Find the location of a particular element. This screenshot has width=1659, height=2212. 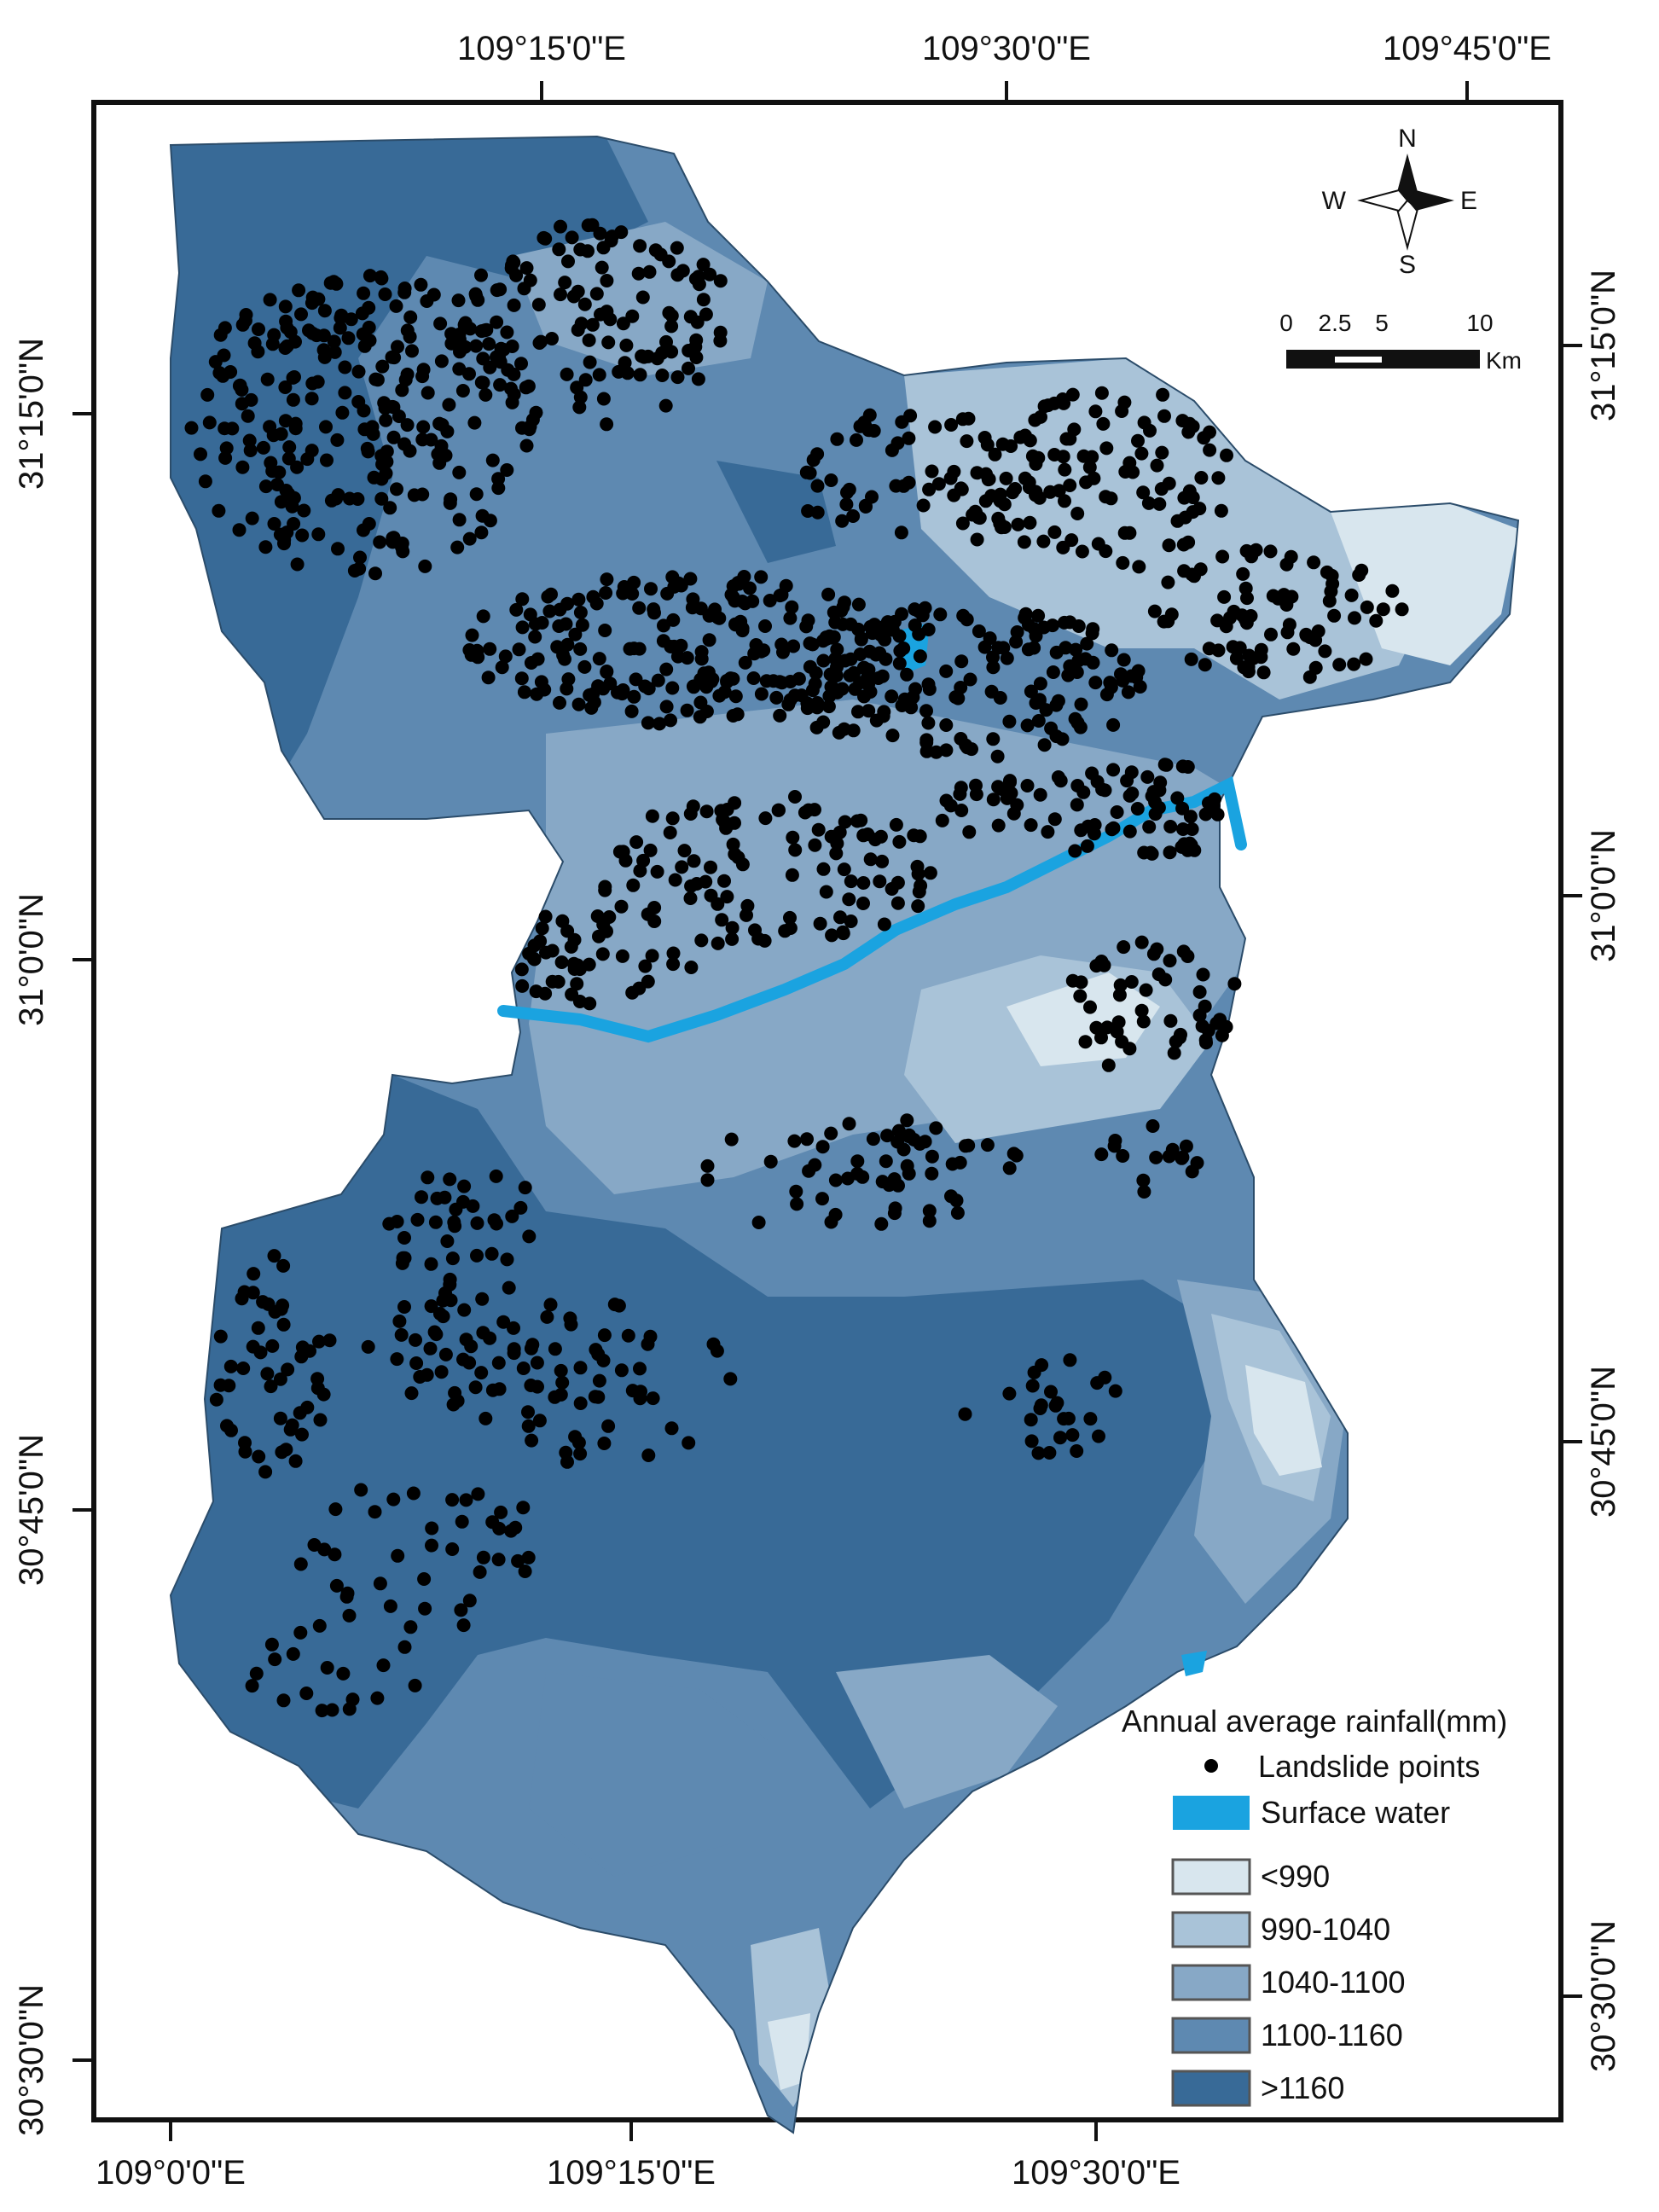

scale-unit: Km is located at coordinates (1504, 360).